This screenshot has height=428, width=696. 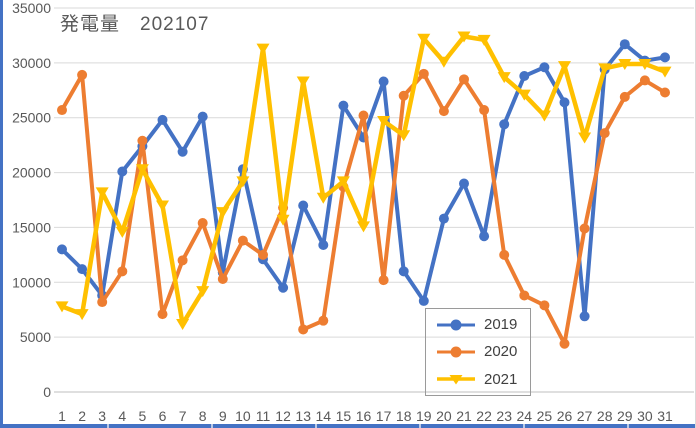 I want to click on marker-2020-day21, so click(x=464, y=79).